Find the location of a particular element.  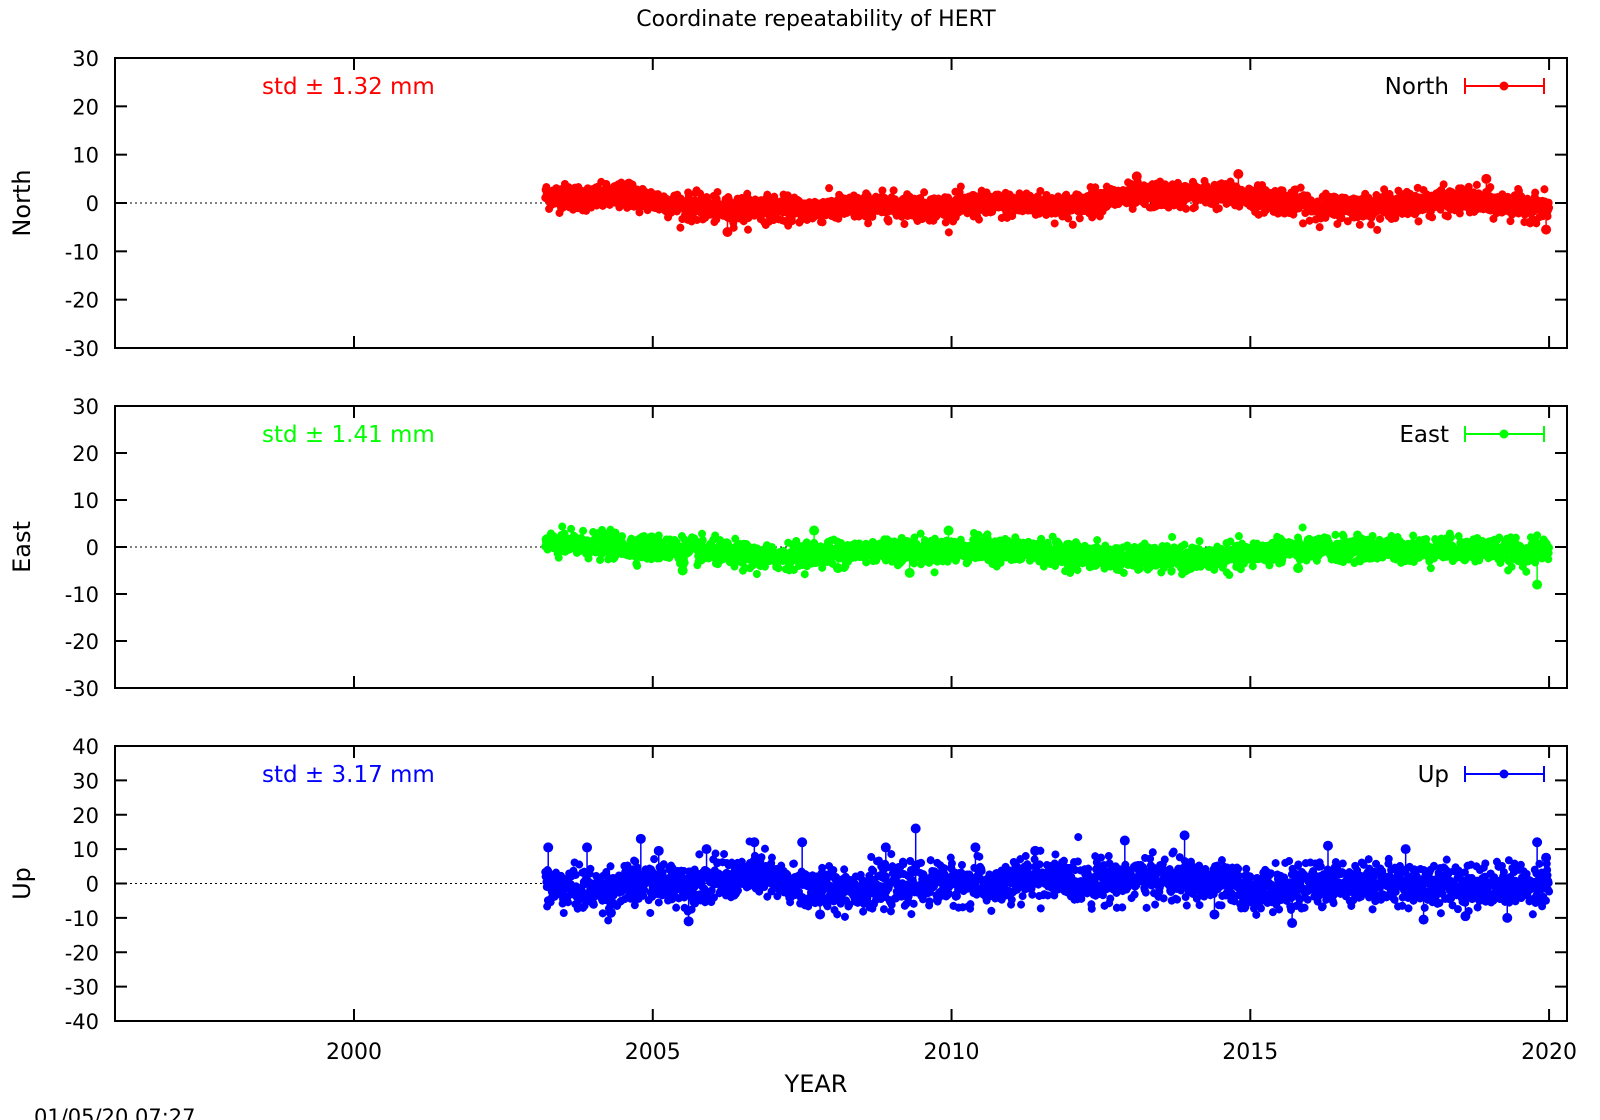

y-tick-label: -30 is located at coordinates (82, 349).